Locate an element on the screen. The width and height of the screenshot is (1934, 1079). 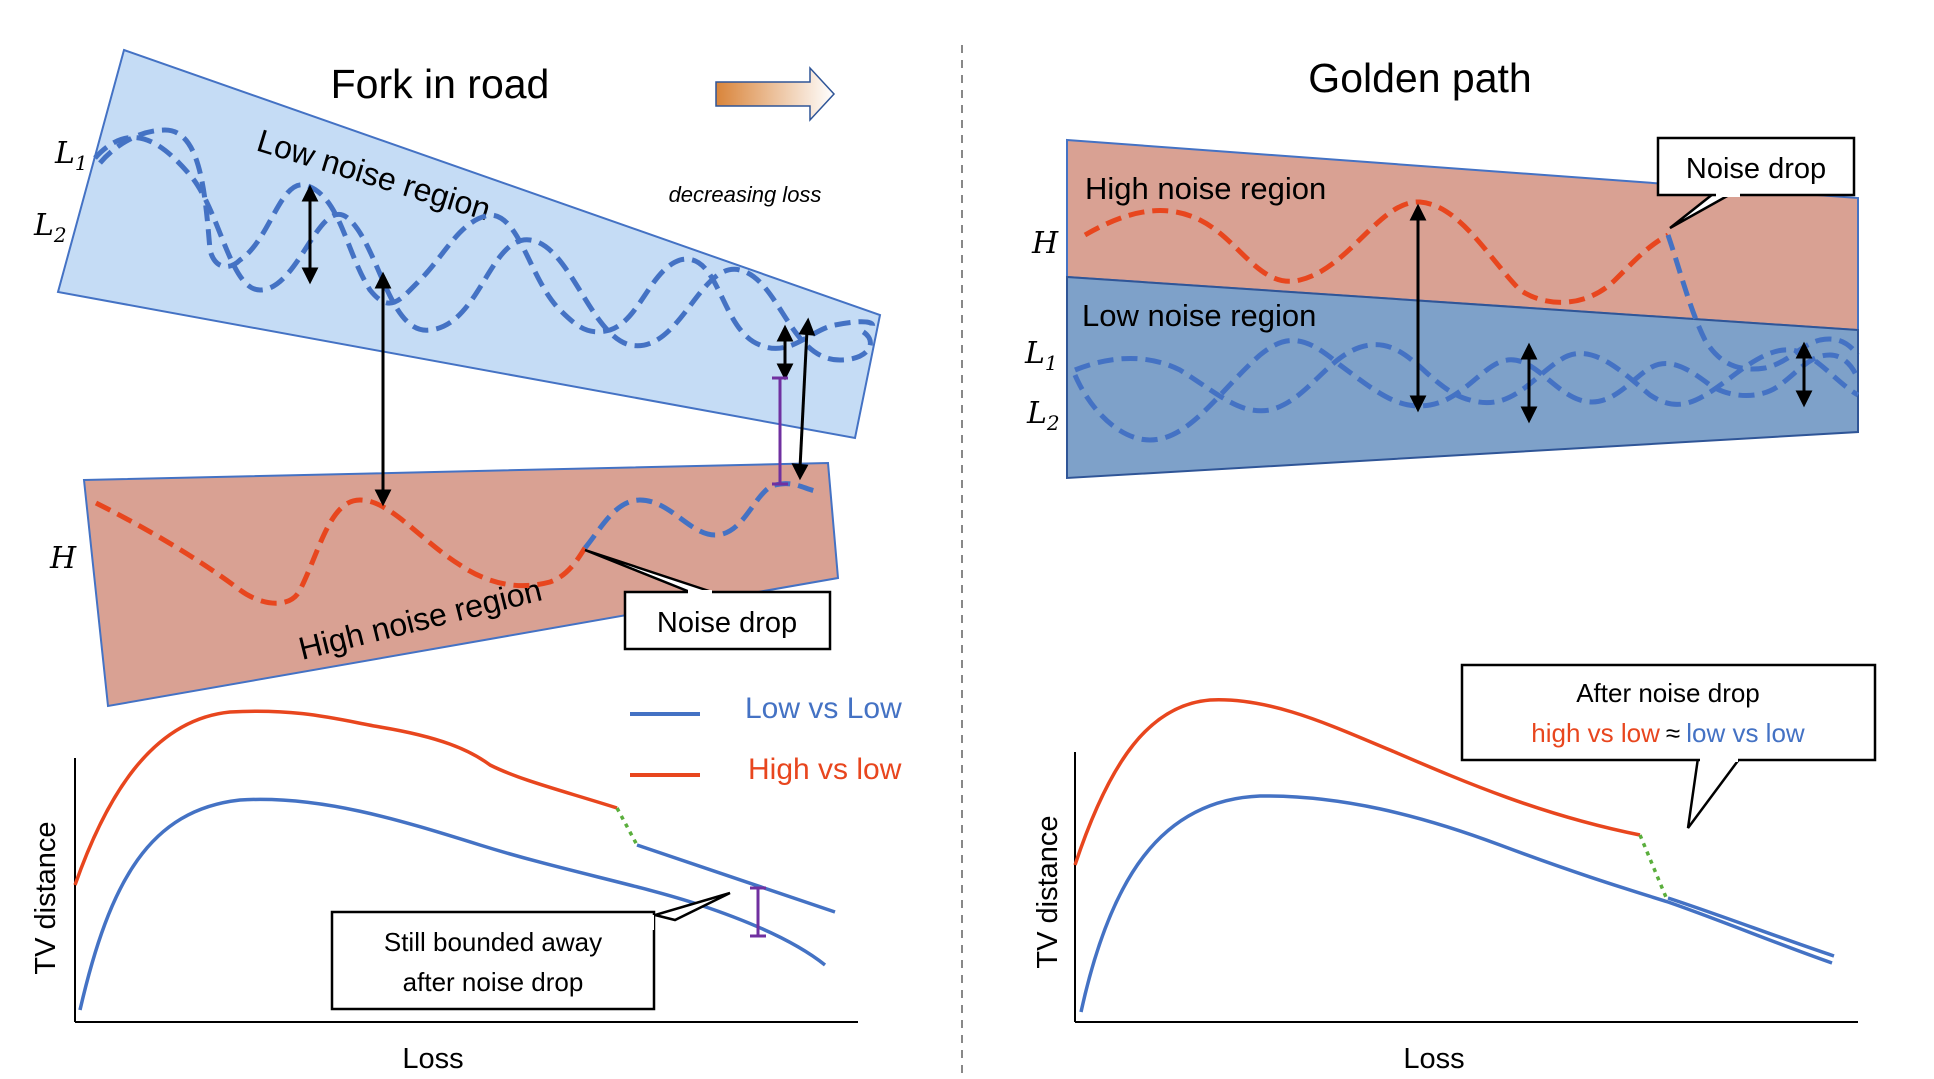
right-curve-l2 is located at coordinates (1467, 378).